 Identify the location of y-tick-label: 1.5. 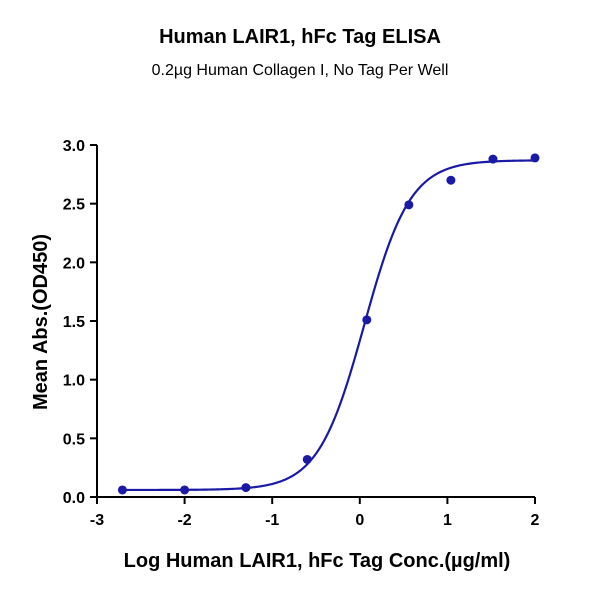
(74, 322).